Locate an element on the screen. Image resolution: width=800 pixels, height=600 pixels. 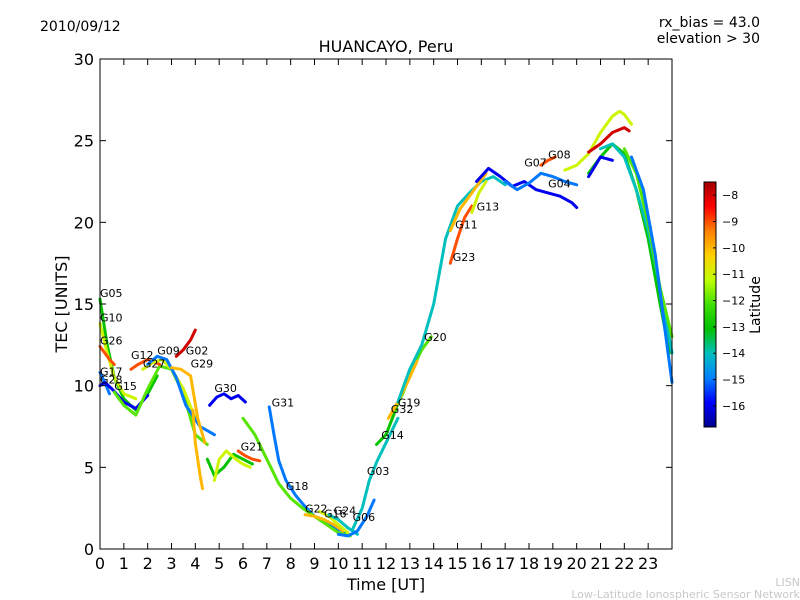
colorbar-tick-label: −9 is located at coordinates (730, 222).